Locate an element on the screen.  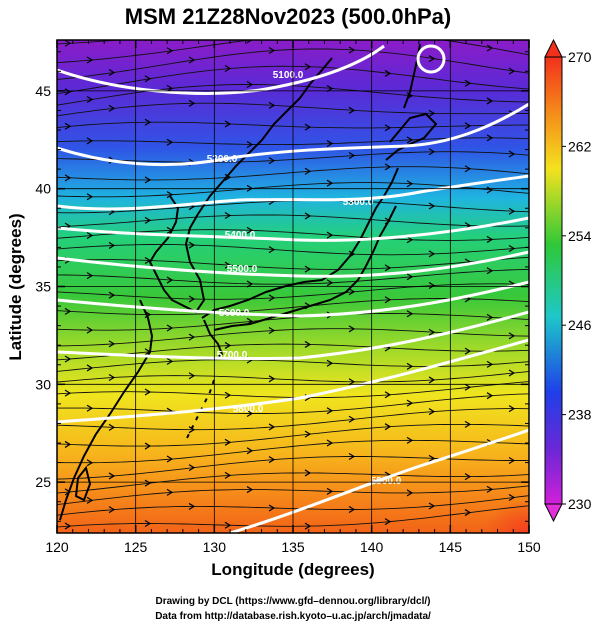
y-tick-label: 30 is located at coordinates (43, 384).